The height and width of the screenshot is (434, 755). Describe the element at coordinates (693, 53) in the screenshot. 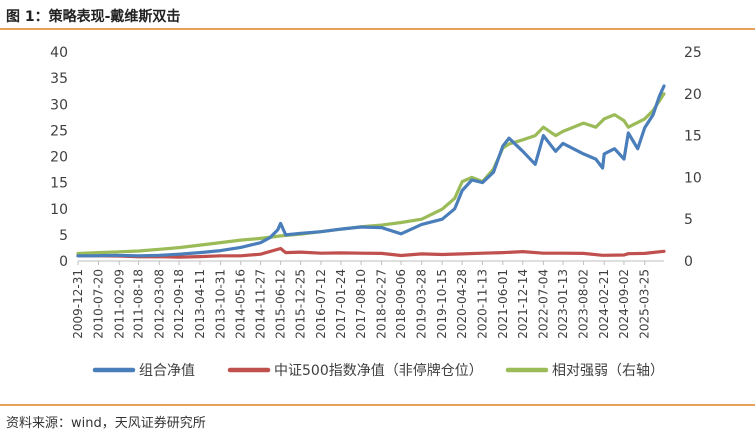

I see `y-right-tick-label: 25` at that location.